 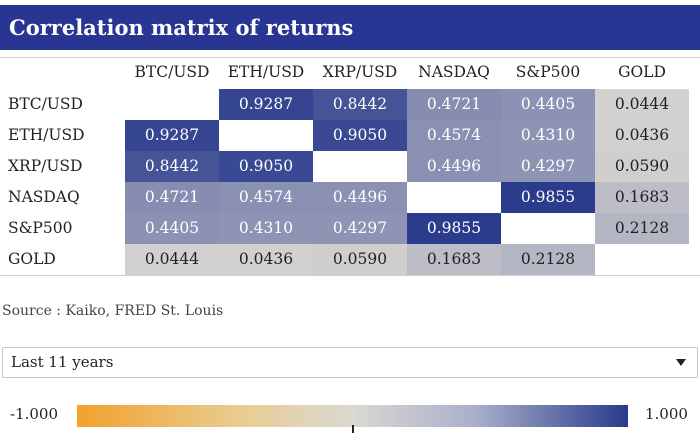 What do you see at coordinates (360, 72) in the screenshot?
I see `column-header: XRP/USD` at bounding box center [360, 72].